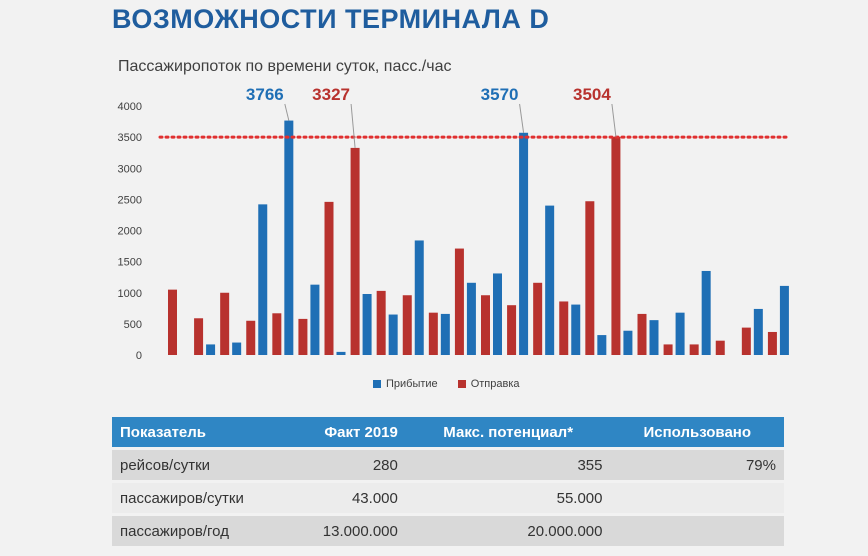 The width and height of the screenshot is (868, 556). Describe the element at coordinates (412, 384) in the screenshot. I see `legend-label-arrival: Прибытие` at that location.